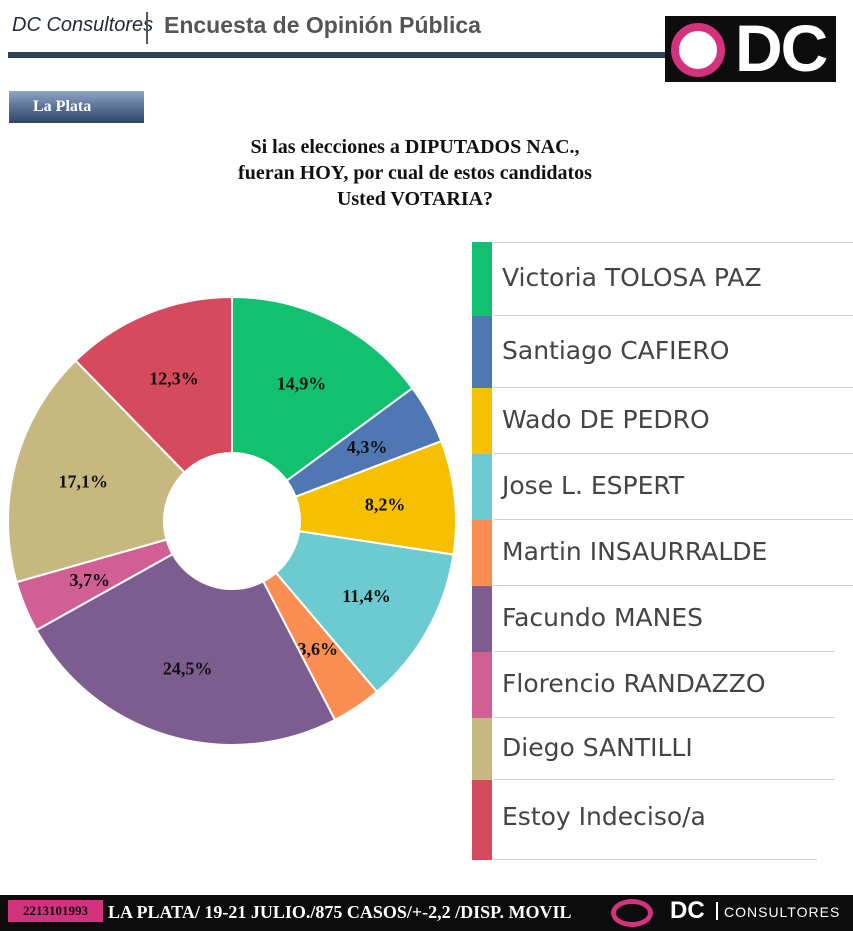  Describe the element at coordinates (83, 481) in the screenshot. I see `slice-label-7: 17,1%` at that location.